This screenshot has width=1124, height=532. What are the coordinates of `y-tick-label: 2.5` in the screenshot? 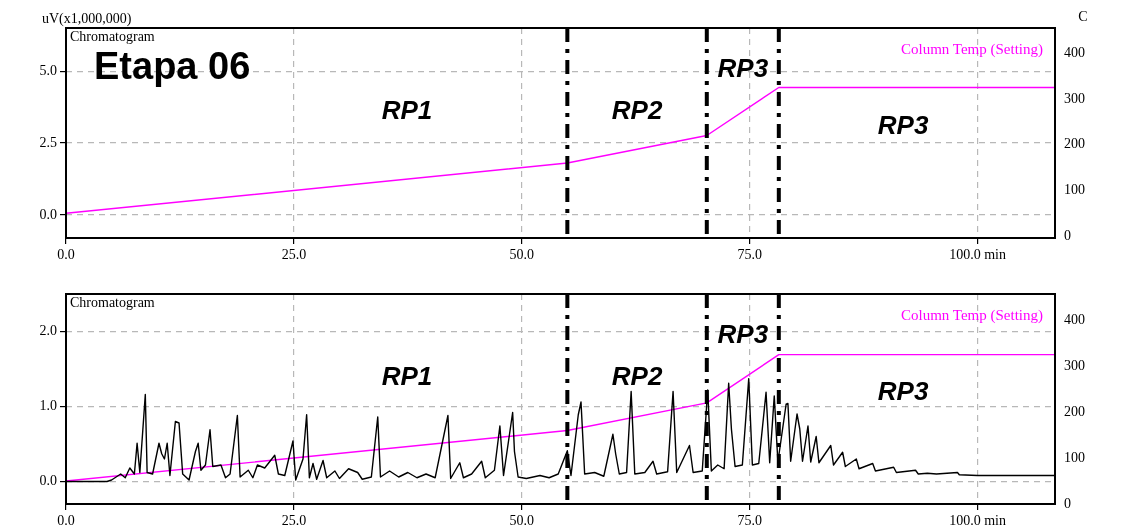 It's located at (48, 142).